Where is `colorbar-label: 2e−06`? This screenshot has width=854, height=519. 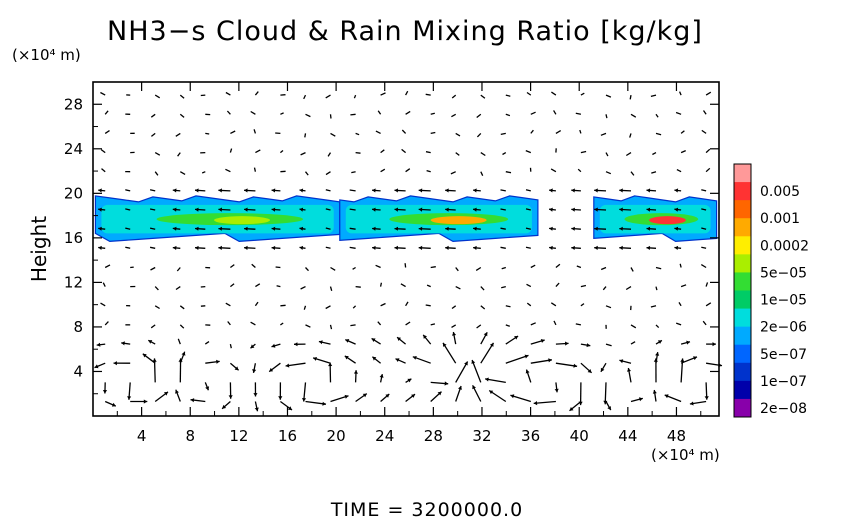 colorbar-label: 2e−06 is located at coordinates (783, 328).